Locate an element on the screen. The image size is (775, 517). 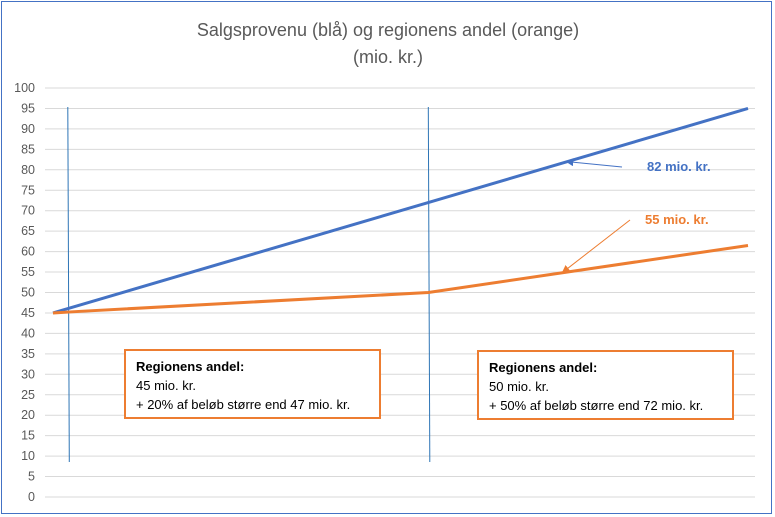
y-tick-label: 25 is located at coordinates (28, 395).